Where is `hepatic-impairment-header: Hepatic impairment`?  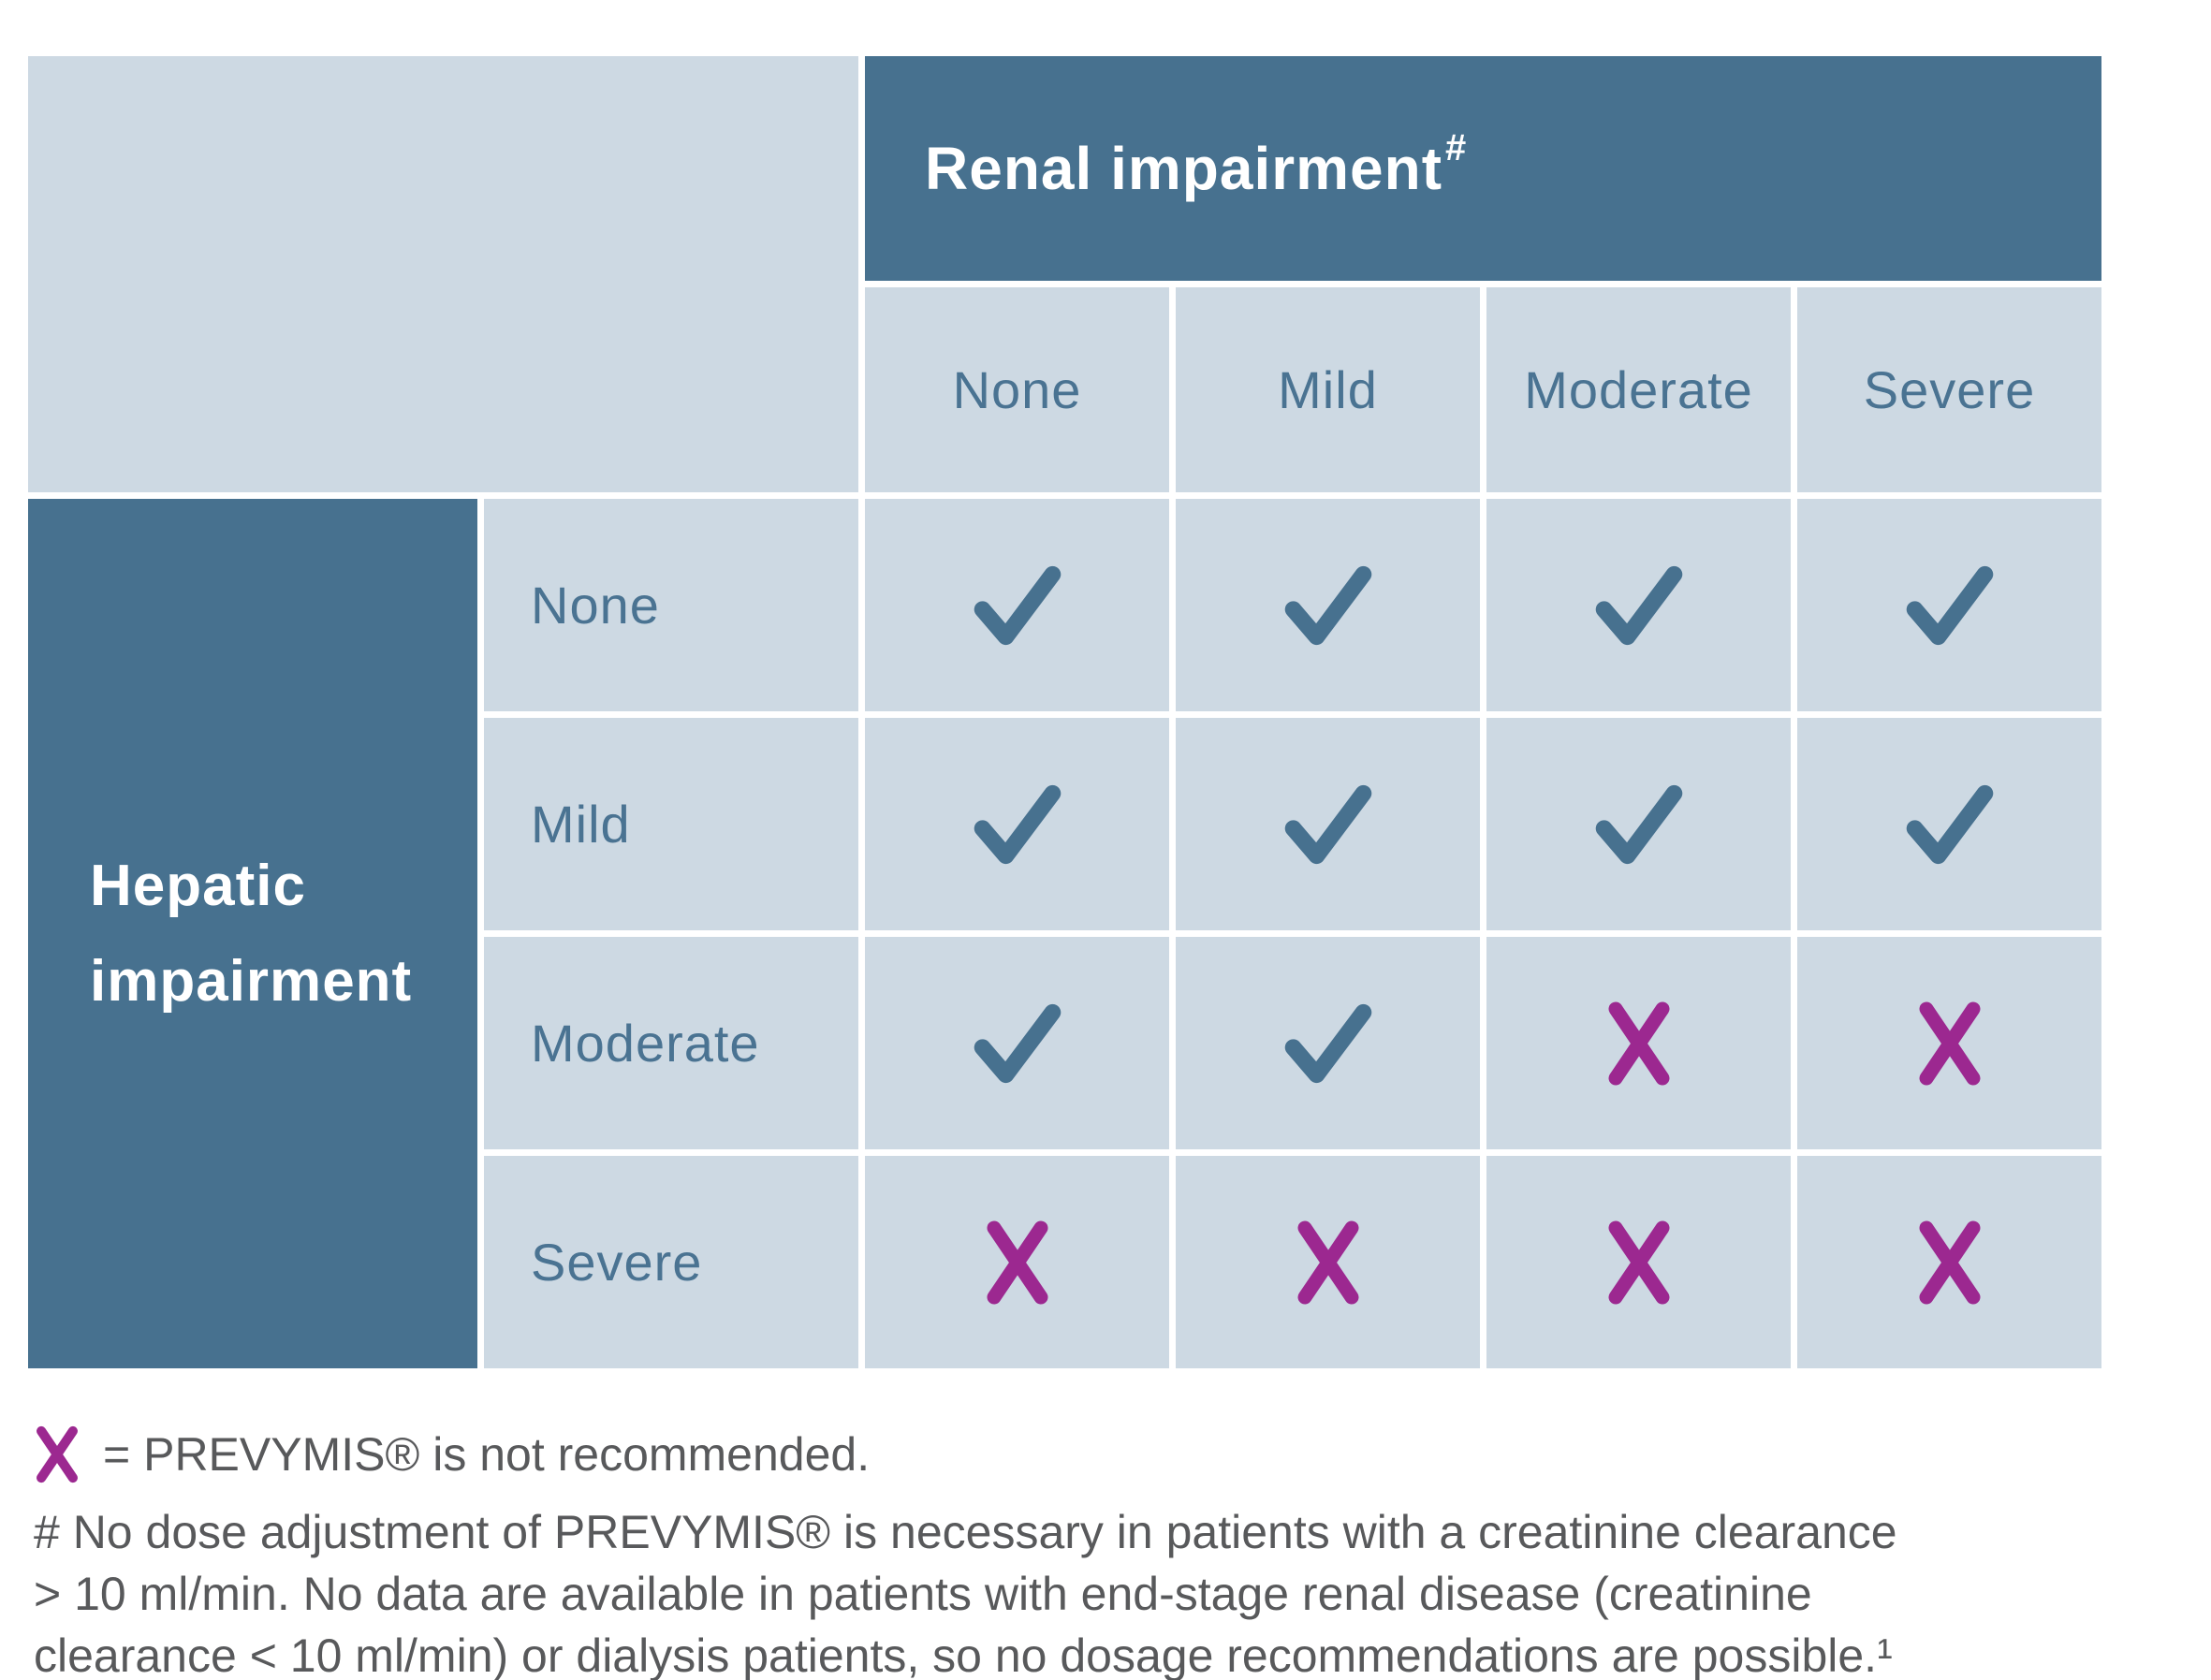
hepatic-impairment-header: Hepatic impairment is located at coordinates (252, 933).